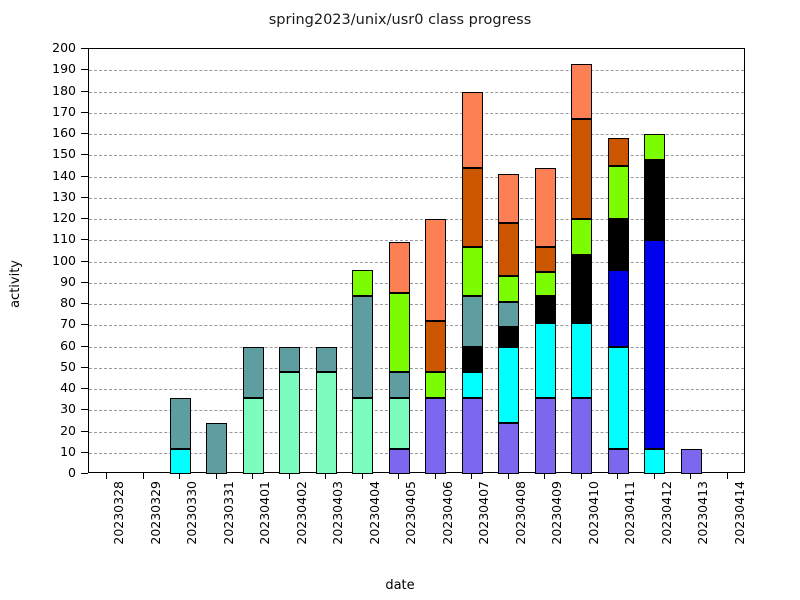 This screenshot has width=800, height=600. What do you see at coordinates (64, 239) in the screenshot?
I see `y-axis-tick-label: 110` at bounding box center [64, 239].